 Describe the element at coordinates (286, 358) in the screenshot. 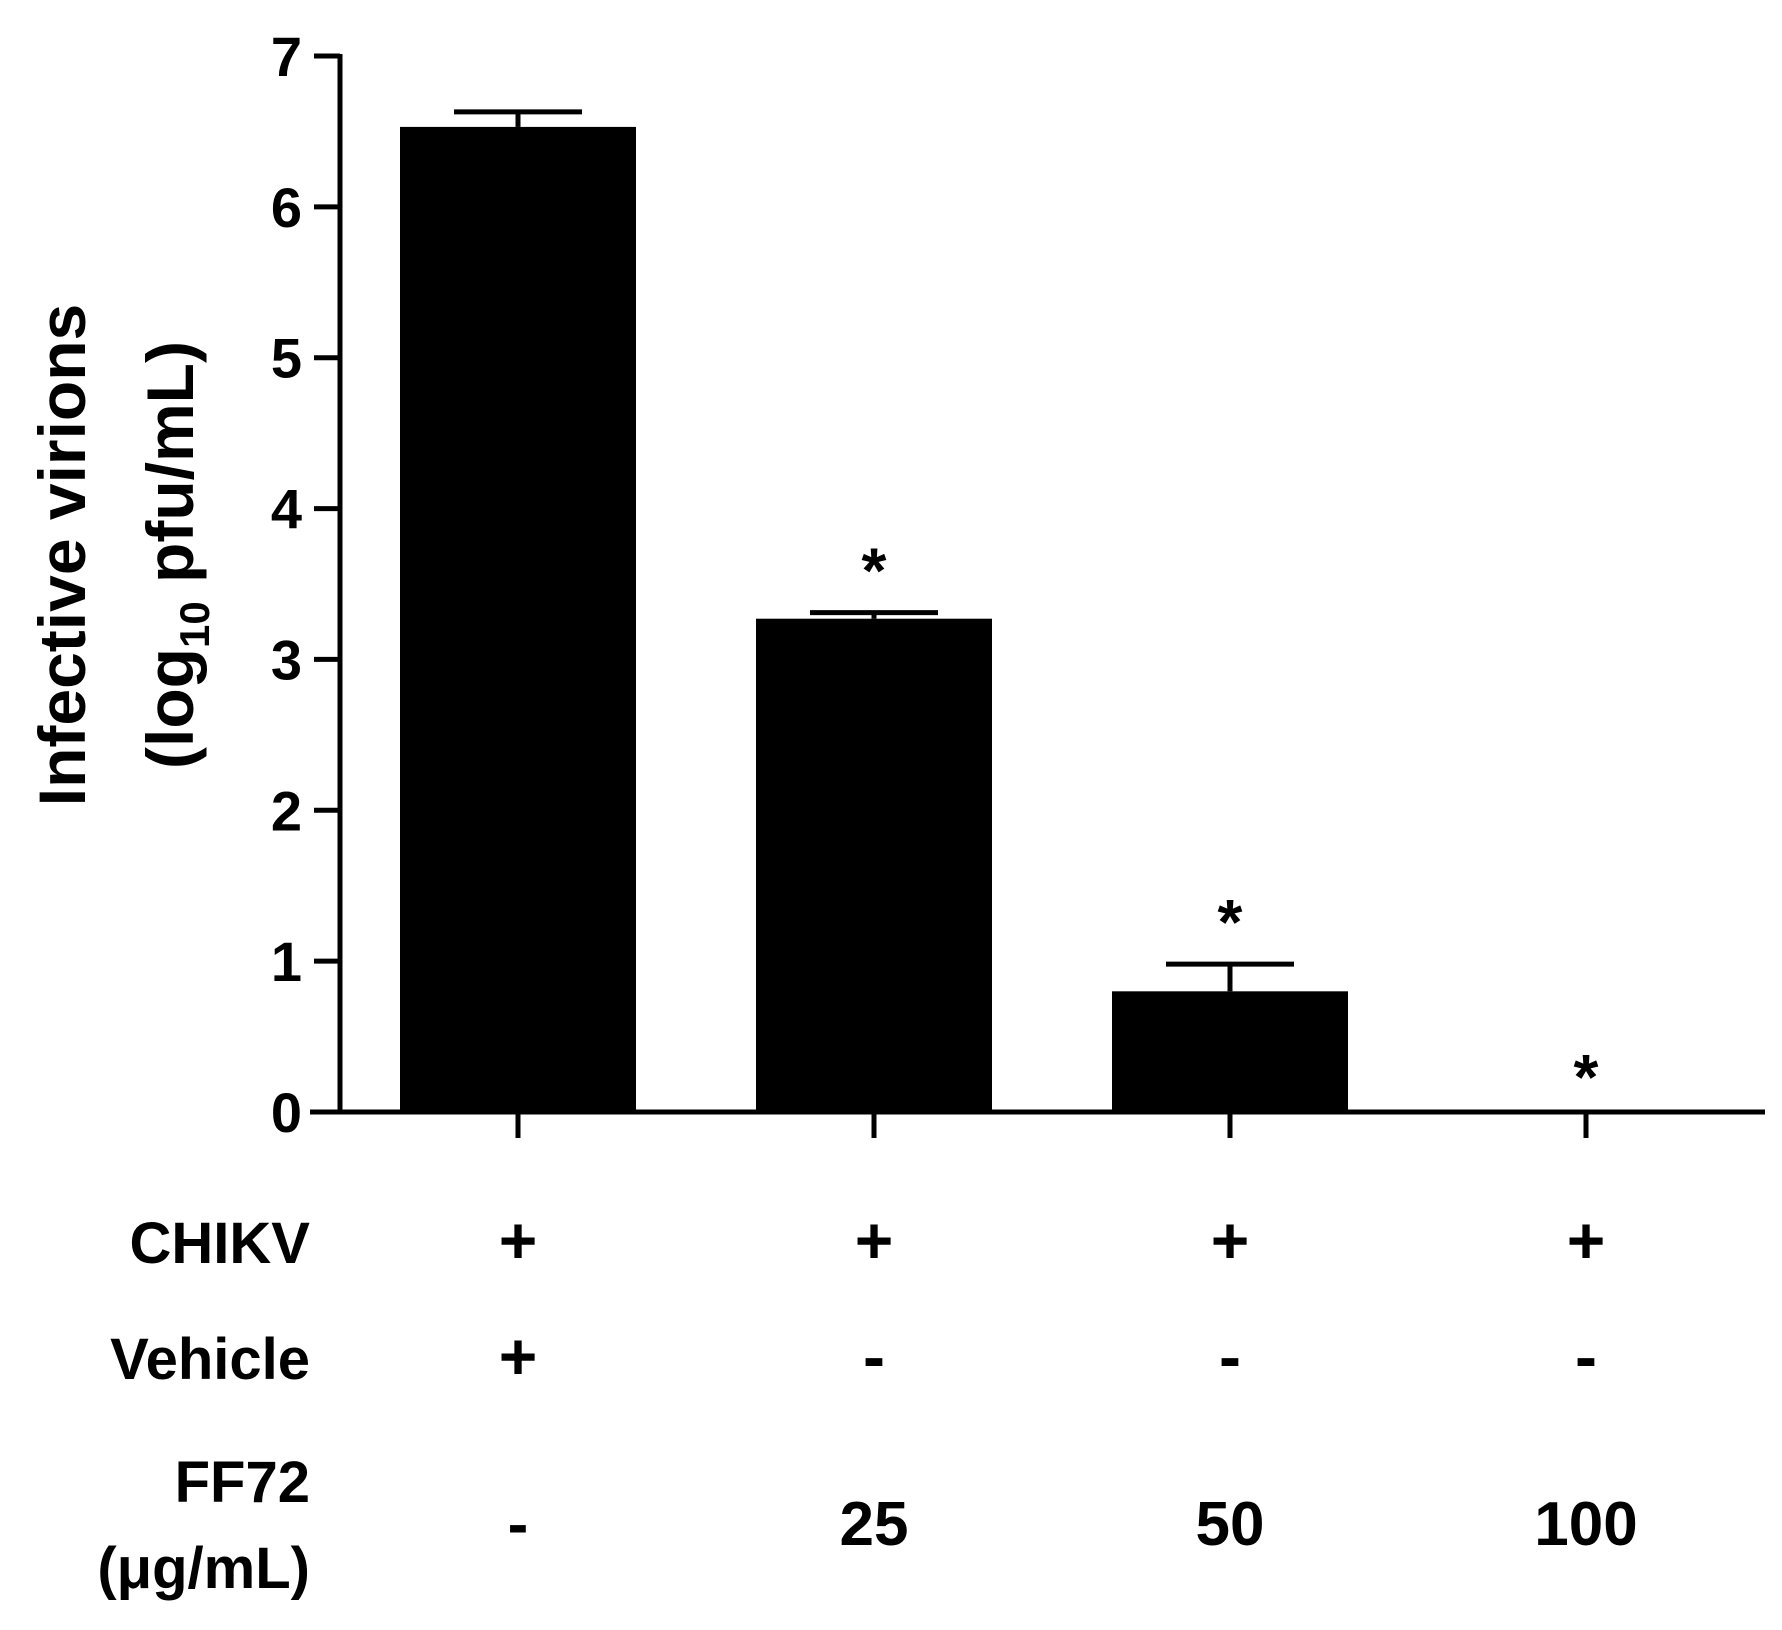

I see `y-tick-label: 5` at that location.